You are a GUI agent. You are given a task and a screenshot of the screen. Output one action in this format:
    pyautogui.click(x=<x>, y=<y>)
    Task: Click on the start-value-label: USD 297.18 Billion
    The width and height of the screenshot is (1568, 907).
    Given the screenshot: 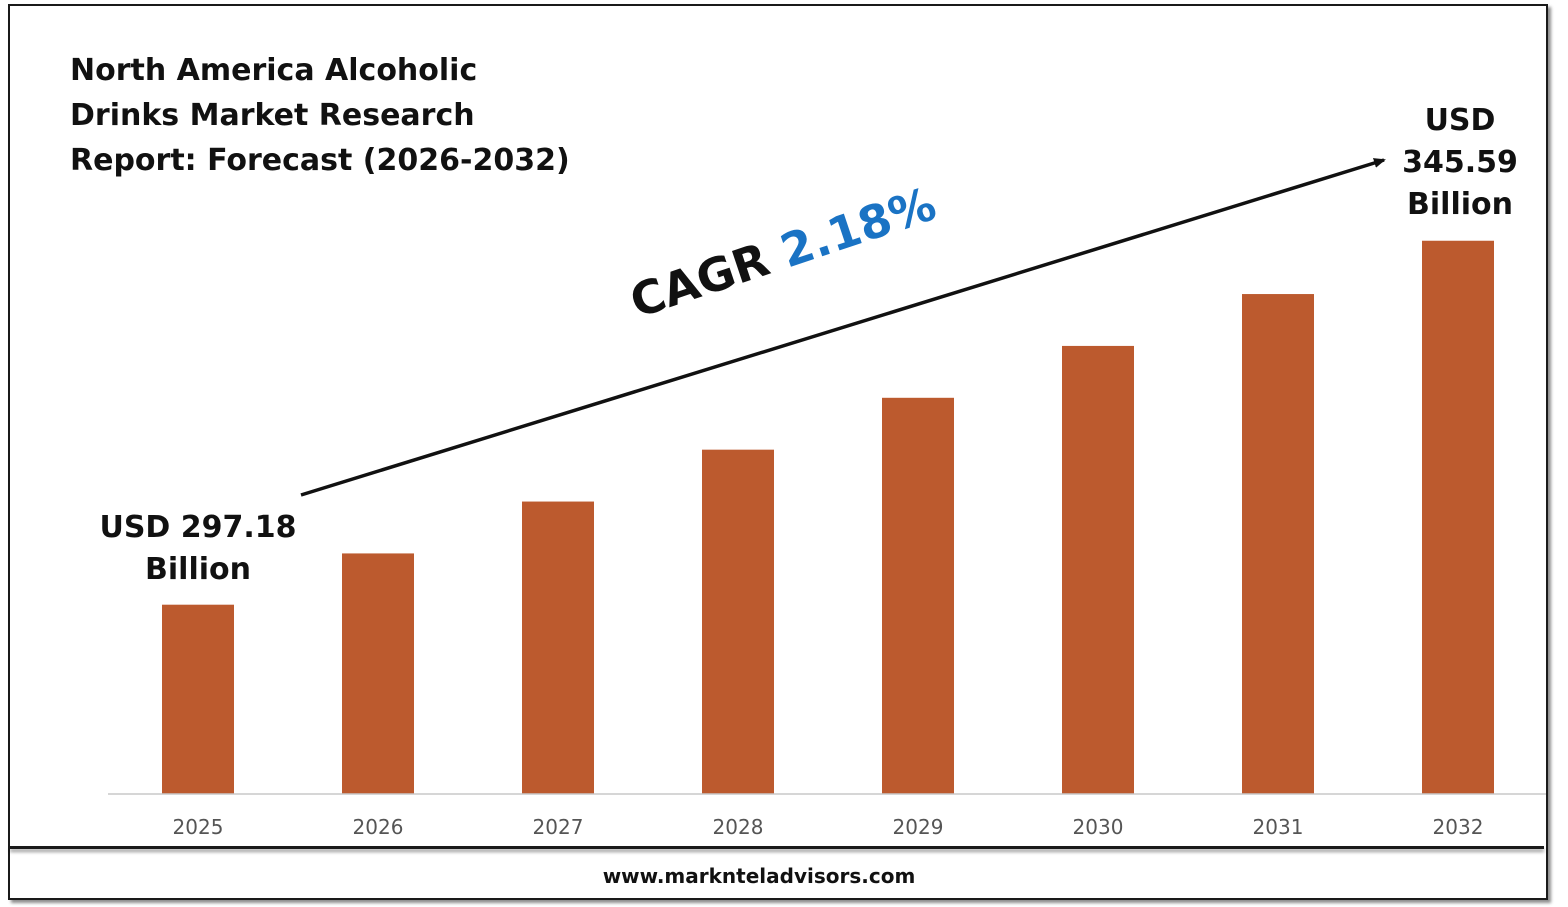 What is the action you would take?
    pyautogui.click(x=198, y=548)
    